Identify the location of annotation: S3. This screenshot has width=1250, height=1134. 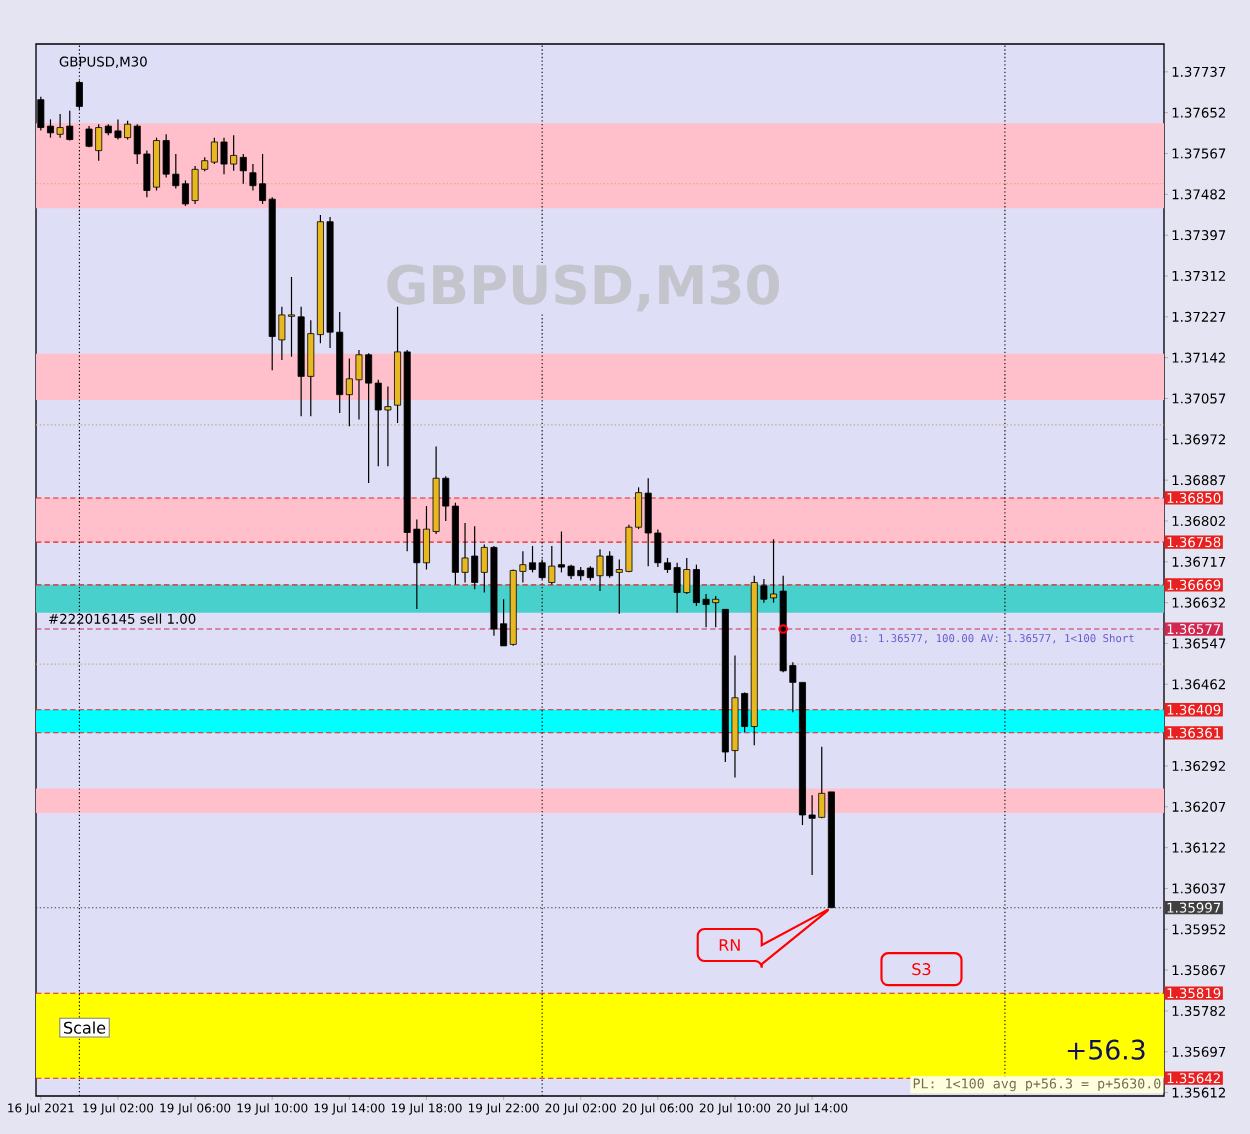
(921, 969).